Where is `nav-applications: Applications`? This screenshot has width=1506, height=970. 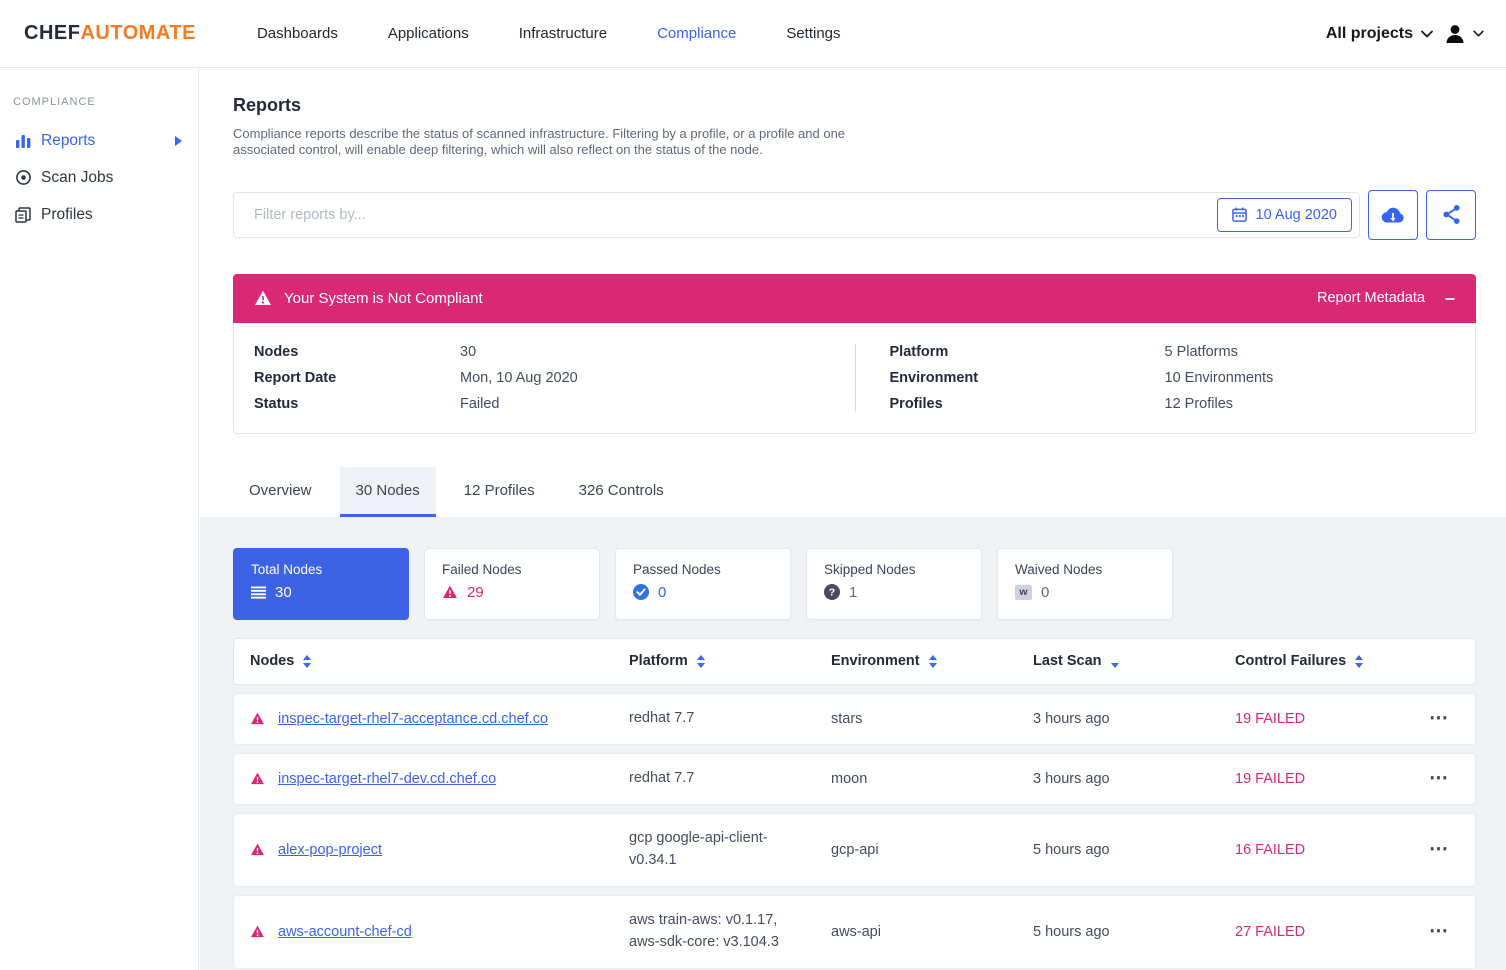 nav-applications: Applications is located at coordinates (428, 33).